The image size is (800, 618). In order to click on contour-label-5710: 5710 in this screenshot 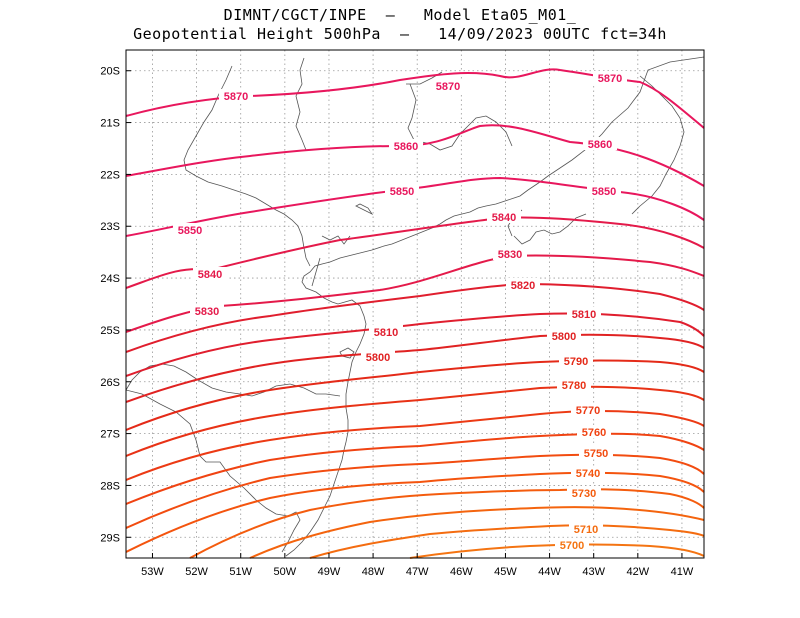, I will do `click(586, 530)`.